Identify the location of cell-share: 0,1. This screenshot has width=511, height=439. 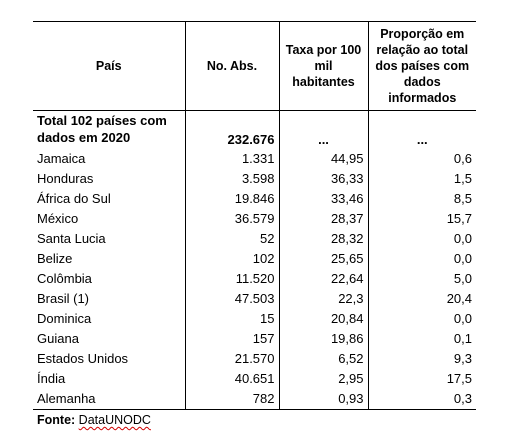
(462, 338).